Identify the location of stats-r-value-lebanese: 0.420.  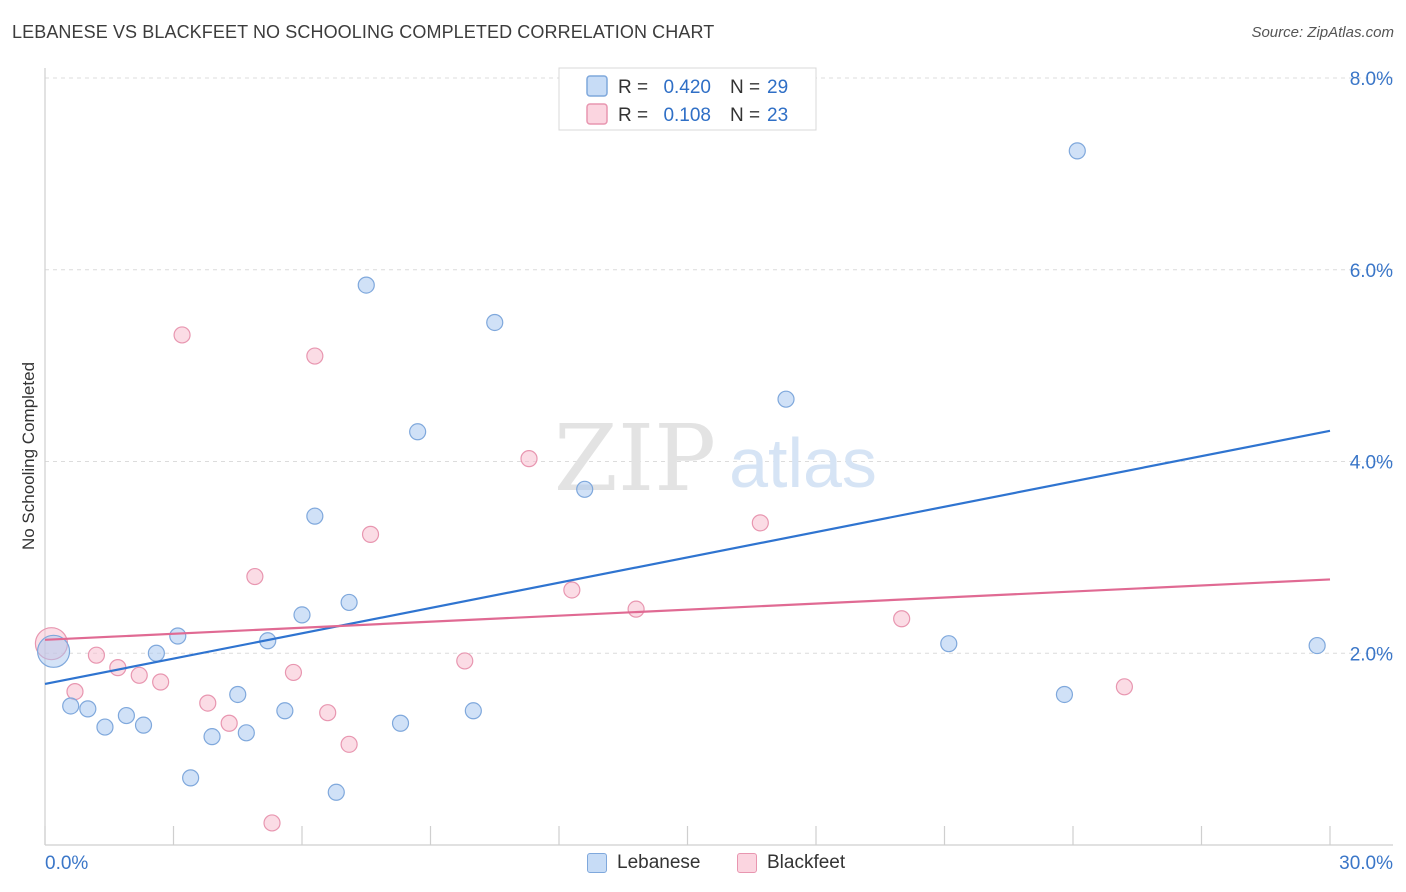
(687, 87).